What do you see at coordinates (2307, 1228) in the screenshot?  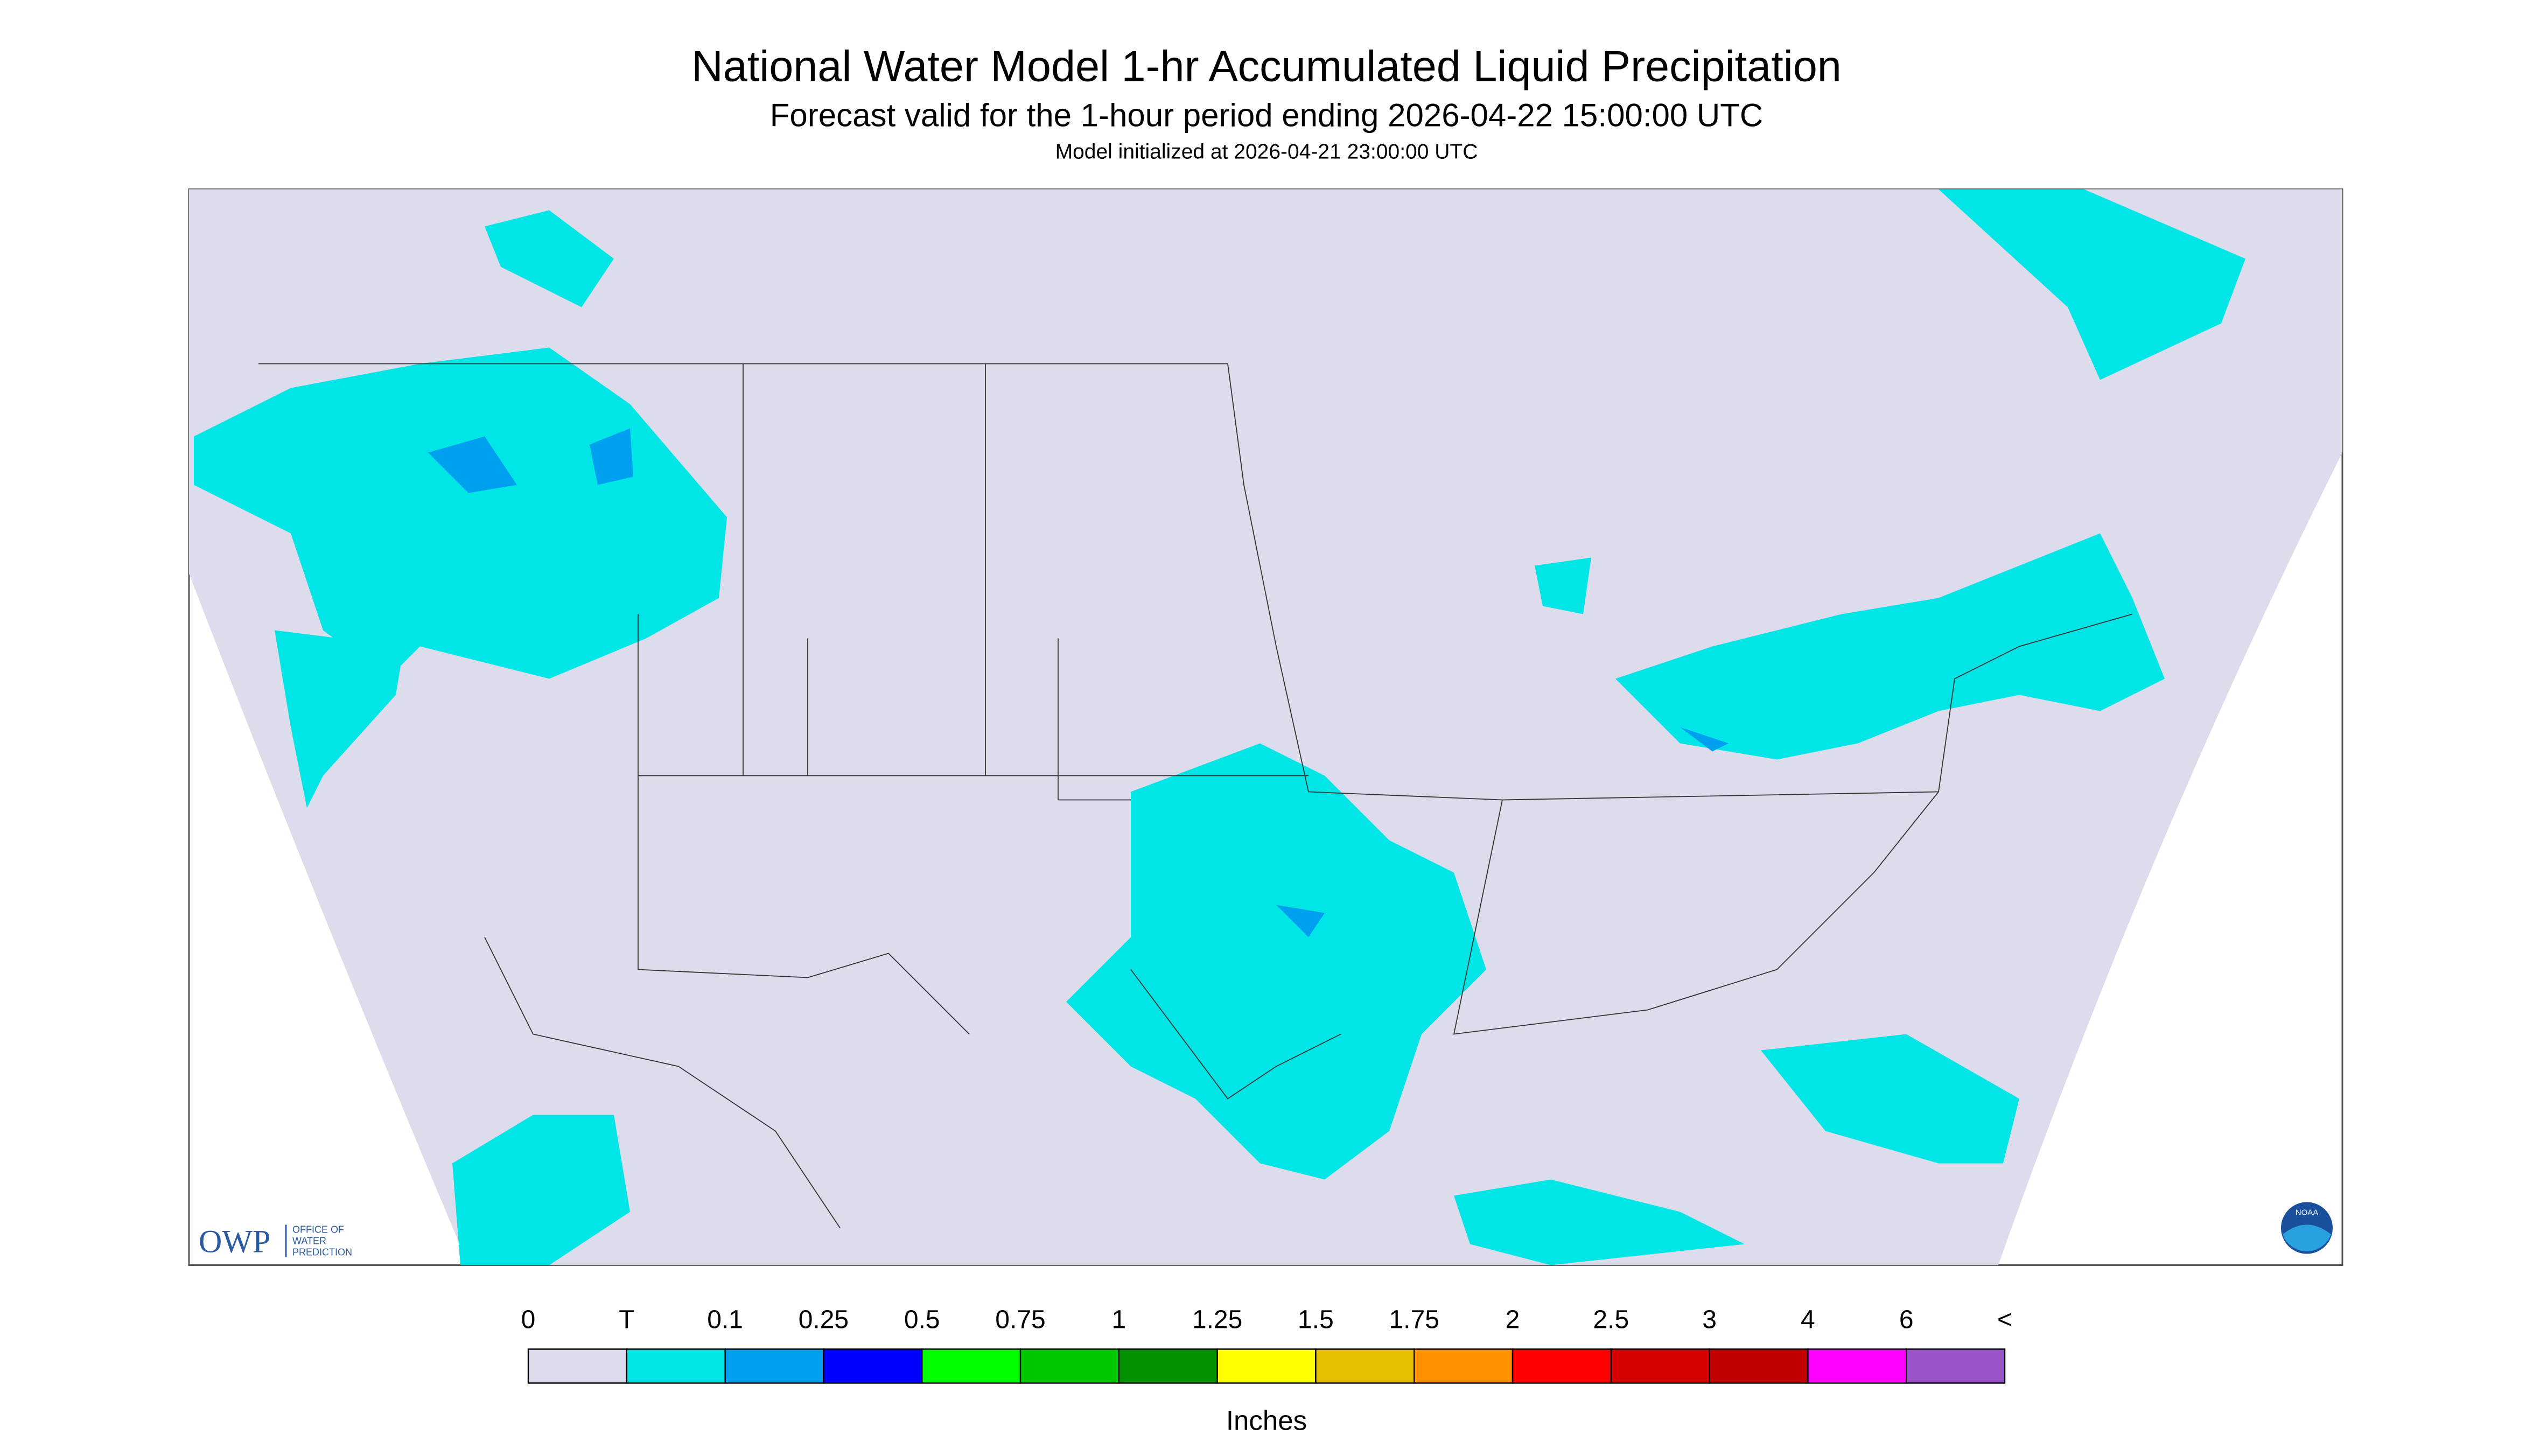 I see `noaa-logo: NOAA` at bounding box center [2307, 1228].